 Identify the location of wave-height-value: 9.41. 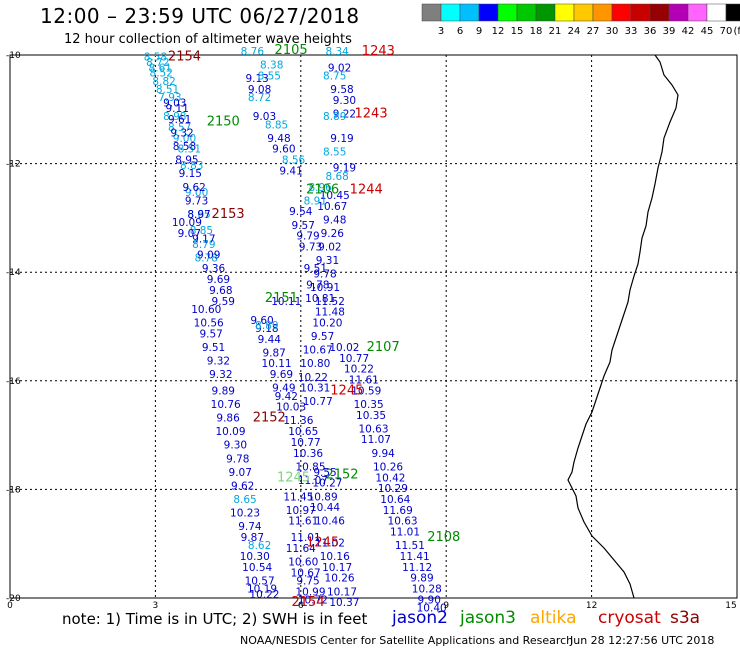
(290, 171).